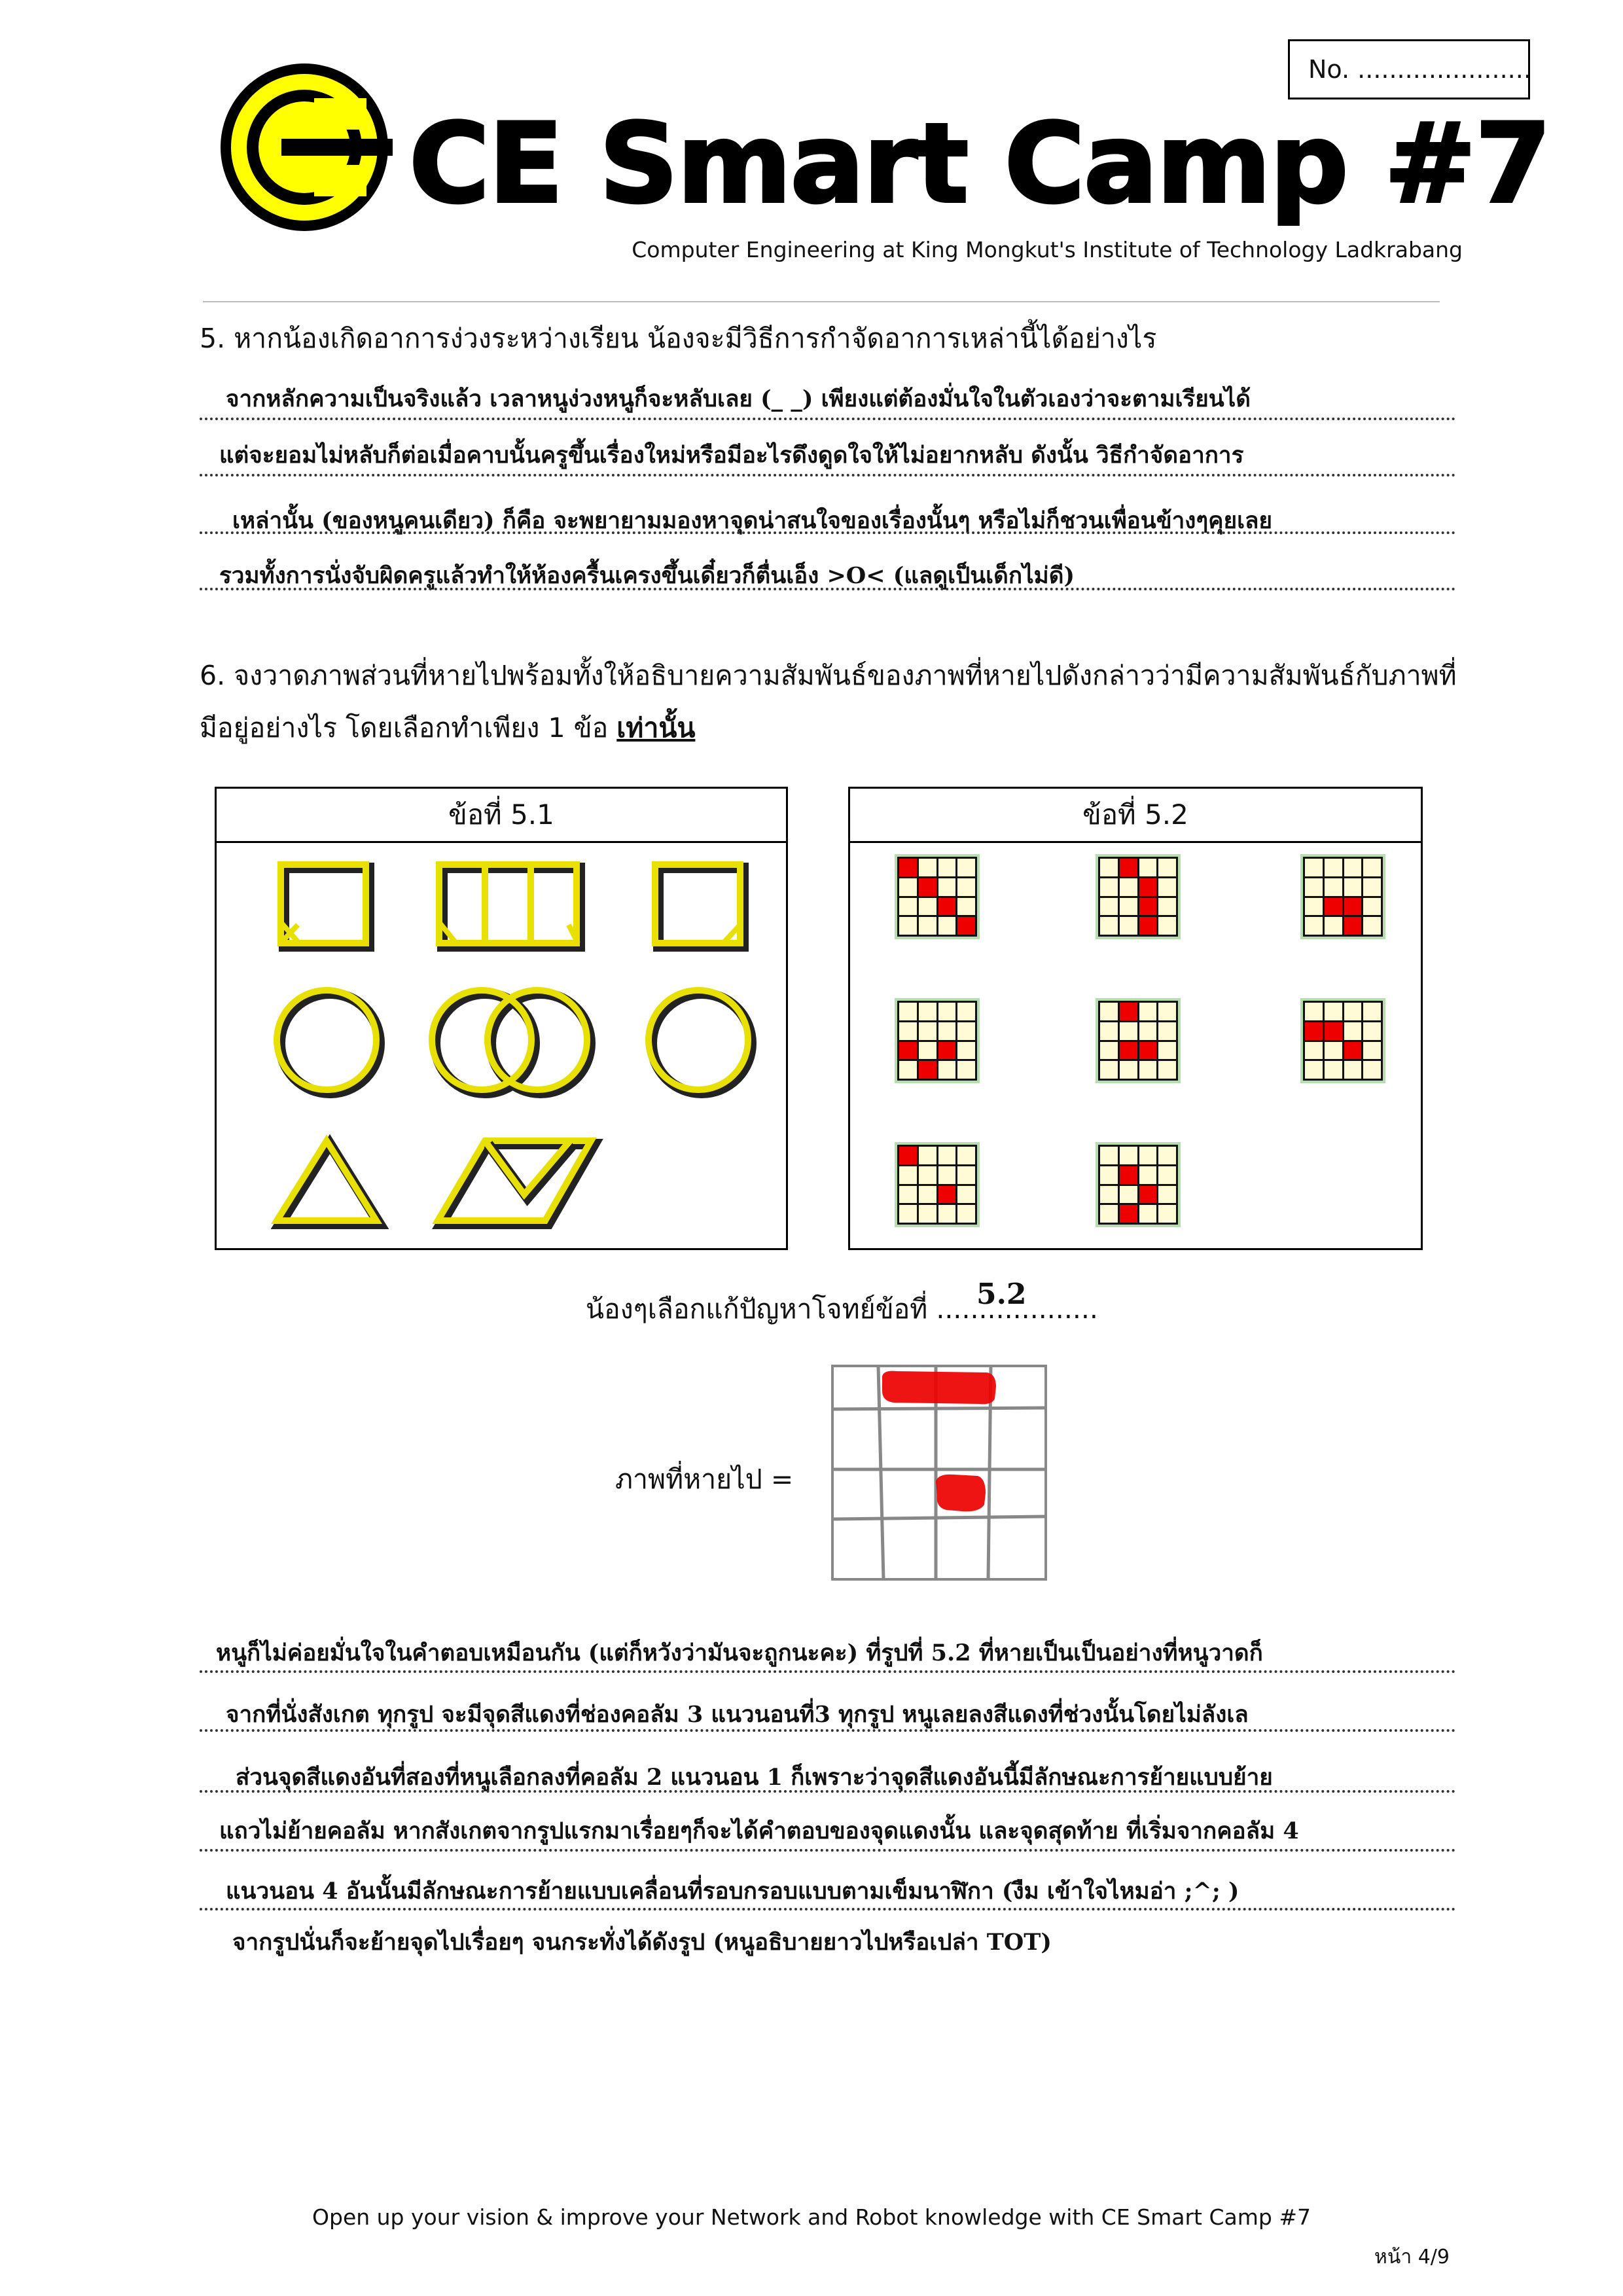  What do you see at coordinates (704, 1479) in the screenshot?
I see `missing-label: ภาพที่หายไป =` at bounding box center [704, 1479].